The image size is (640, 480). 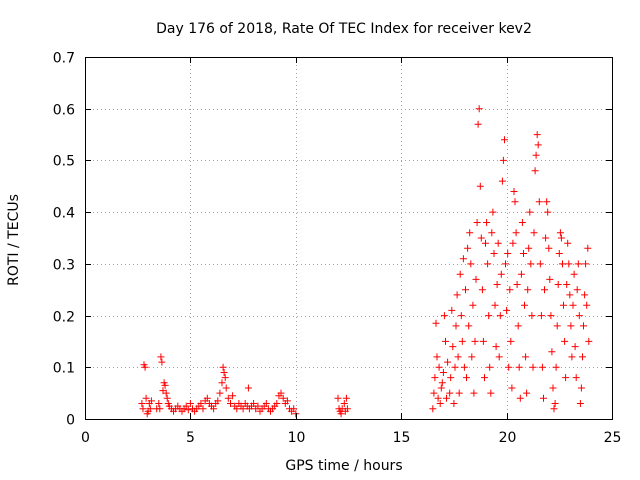 I want to click on y-tick-labels: 0 0.1 0.2 0.3 0.4 0.5 0.6 0.7, so click(x=64, y=240).